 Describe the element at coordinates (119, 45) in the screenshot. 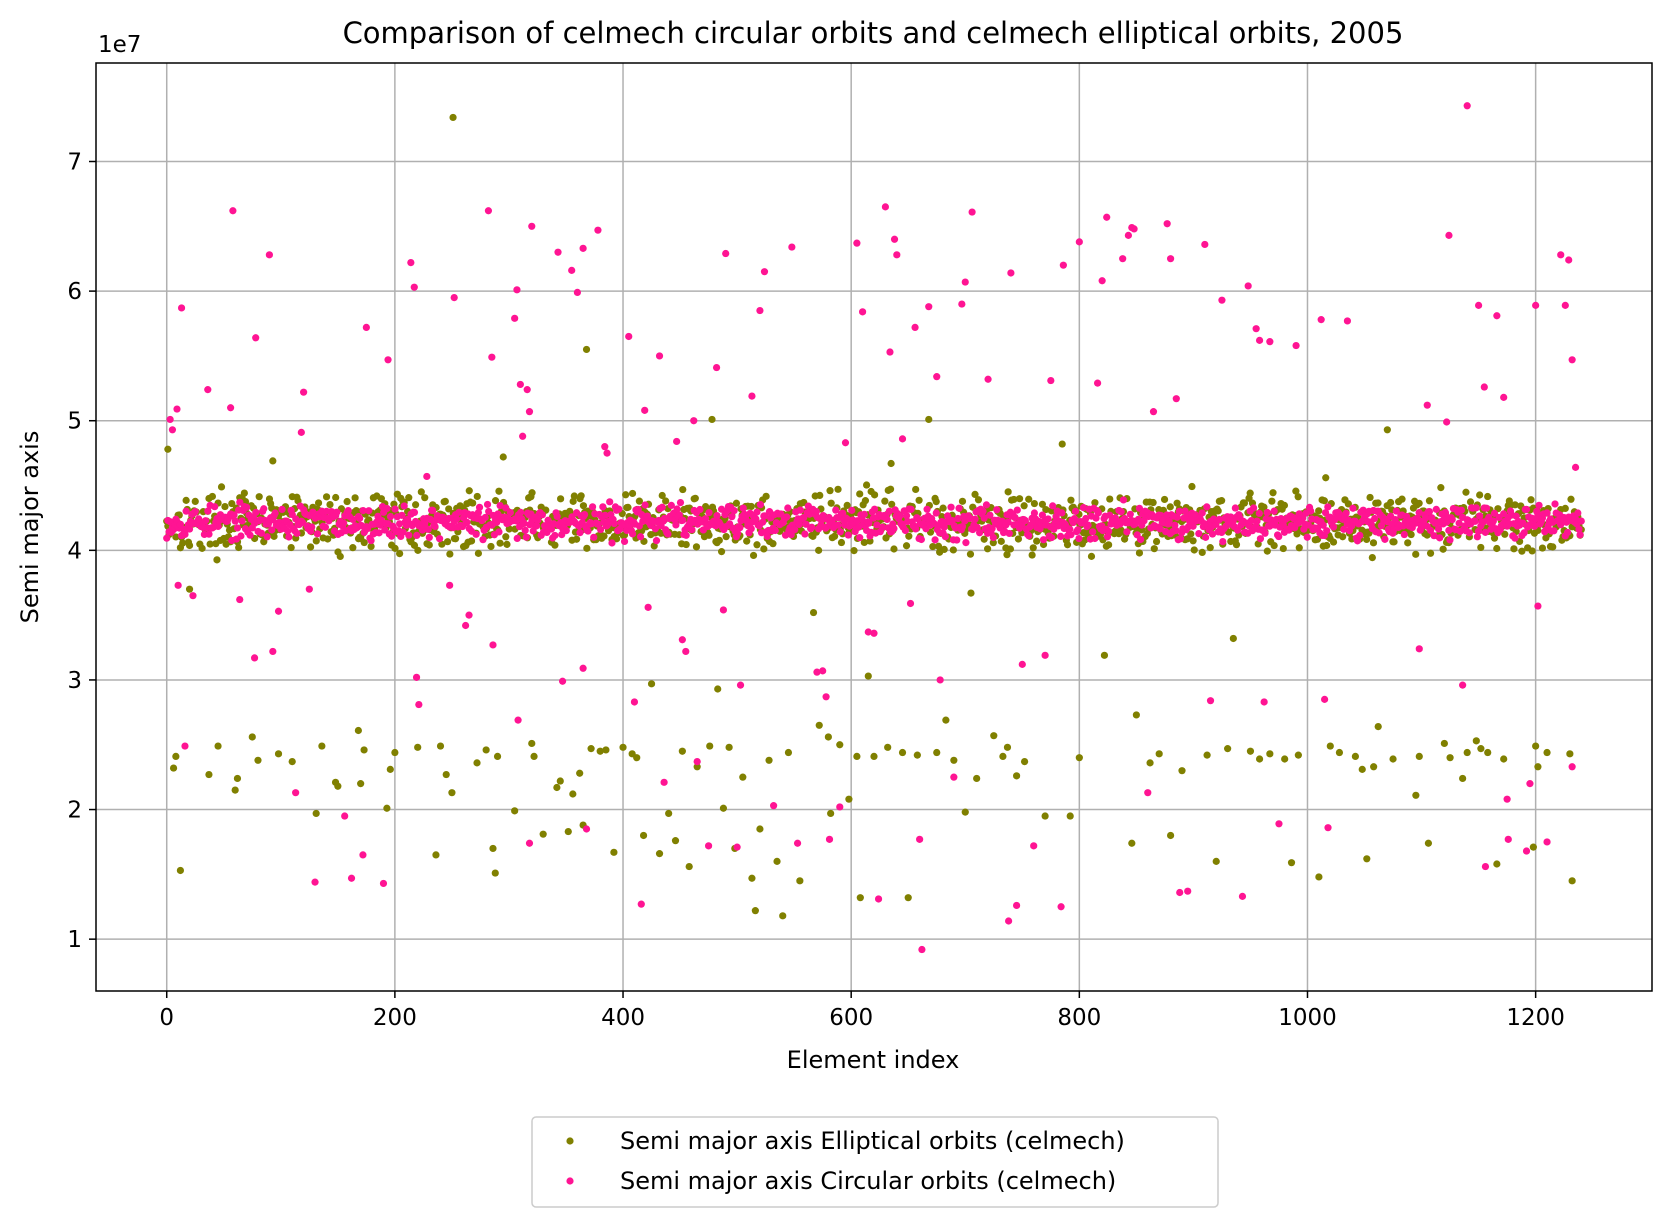

I see `y-offset-label: 1e7` at that location.